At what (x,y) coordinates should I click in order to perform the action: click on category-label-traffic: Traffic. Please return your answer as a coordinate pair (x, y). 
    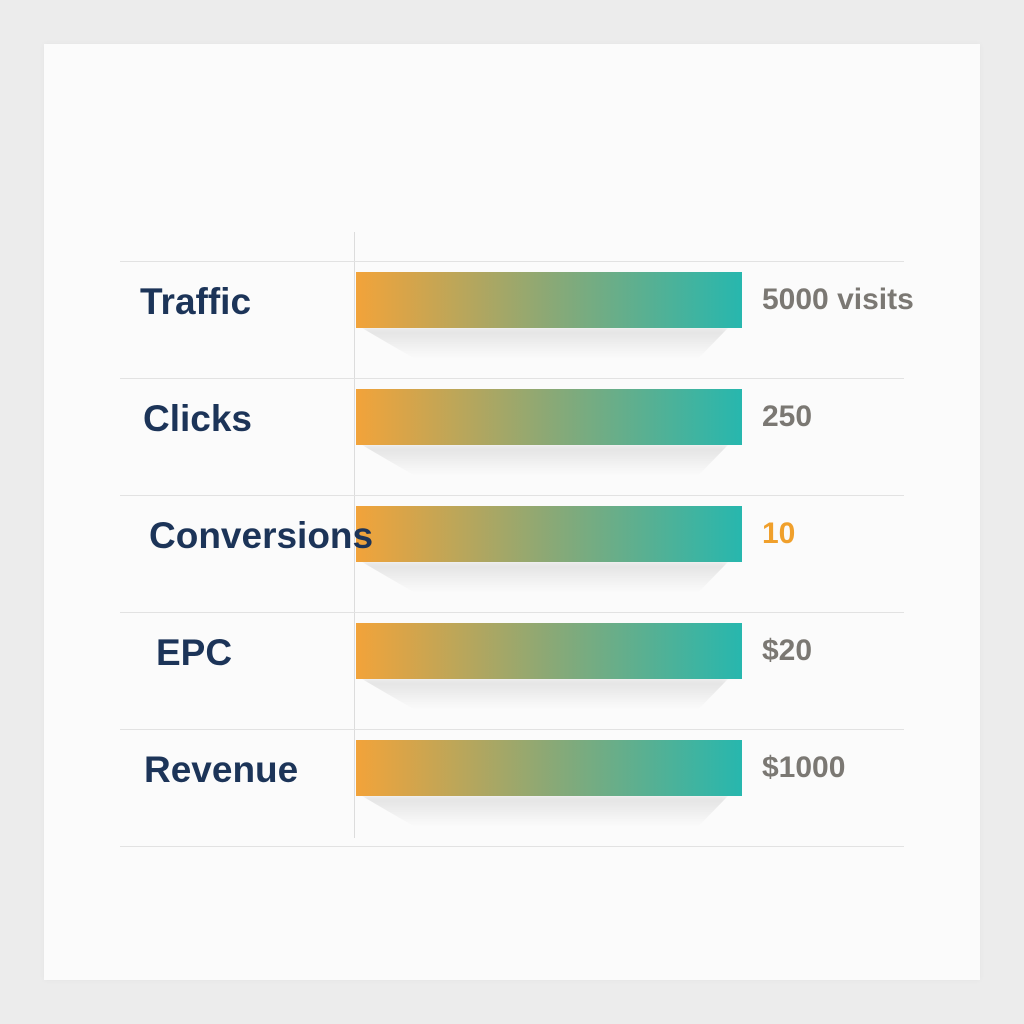
    Looking at the image, I should click on (196, 301).